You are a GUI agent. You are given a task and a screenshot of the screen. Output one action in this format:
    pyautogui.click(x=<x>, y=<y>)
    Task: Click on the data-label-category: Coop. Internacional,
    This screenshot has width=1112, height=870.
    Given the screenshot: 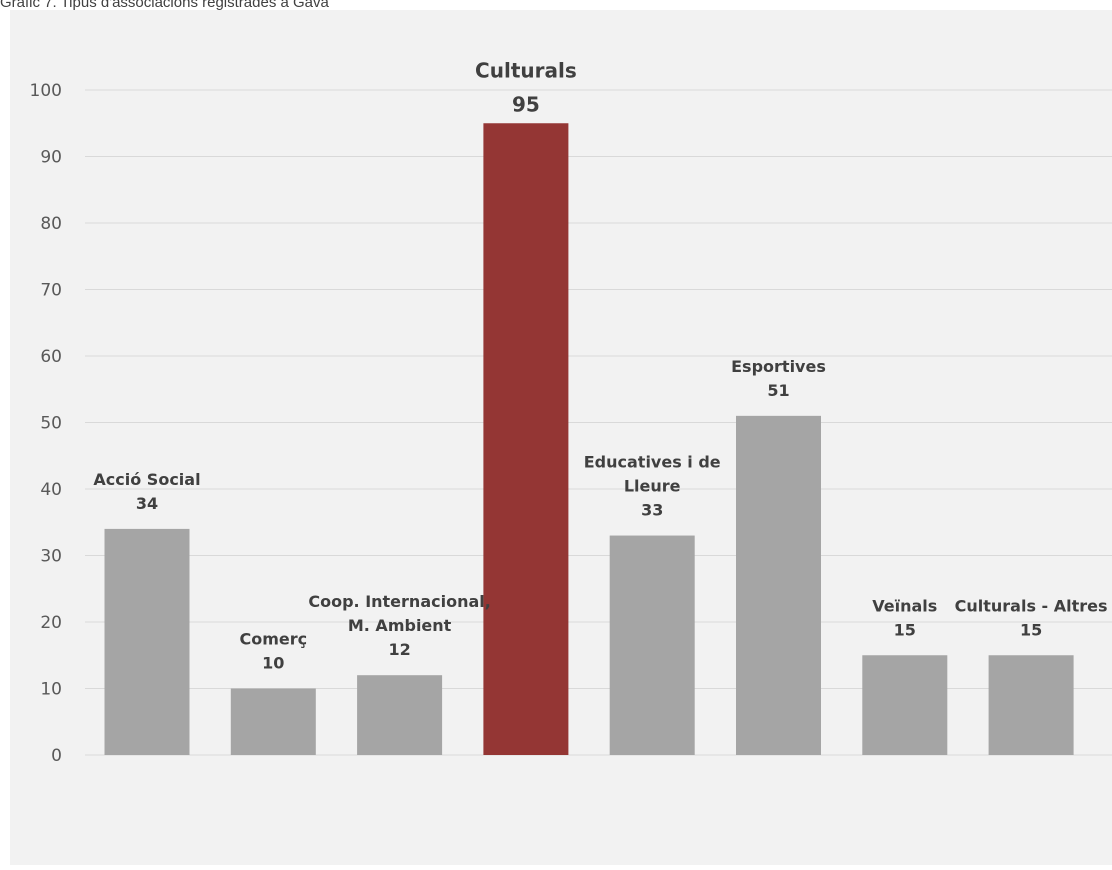 What is the action you would take?
    pyautogui.click(x=399, y=601)
    